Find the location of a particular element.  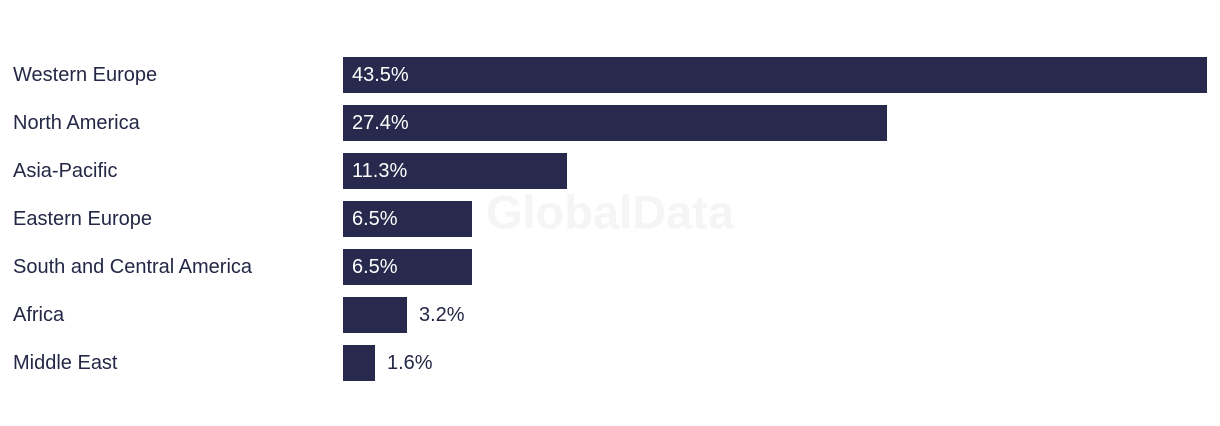

category-label: Middle East is located at coordinates (65, 363).